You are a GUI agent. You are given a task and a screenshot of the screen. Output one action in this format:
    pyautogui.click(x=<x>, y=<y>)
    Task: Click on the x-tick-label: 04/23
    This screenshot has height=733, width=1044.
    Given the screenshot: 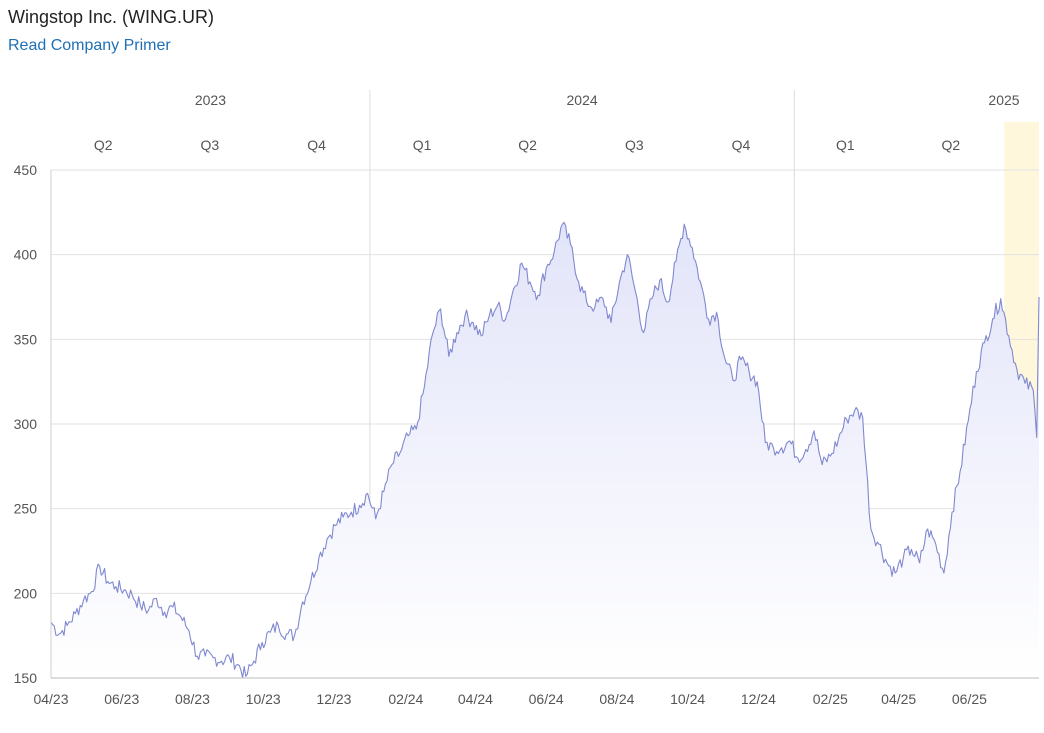 What is the action you would take?
    pyautogui.click(x=50, y=699)
    